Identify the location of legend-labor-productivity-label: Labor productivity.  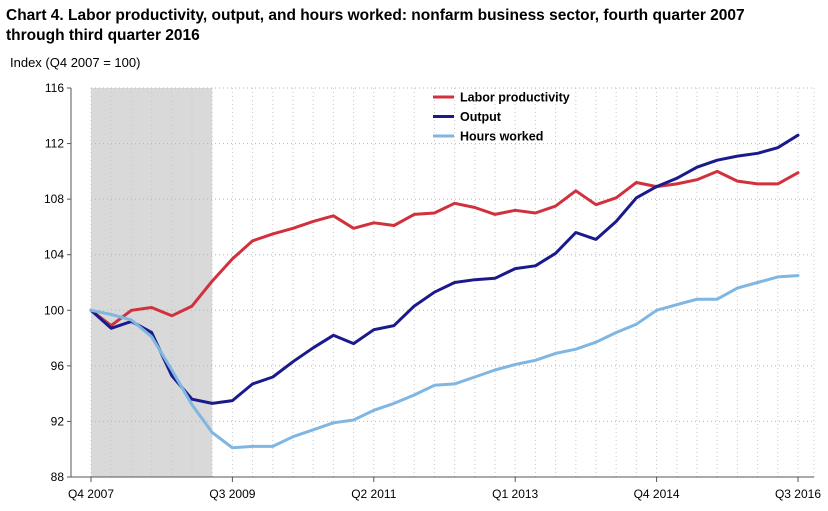
(515, 98).